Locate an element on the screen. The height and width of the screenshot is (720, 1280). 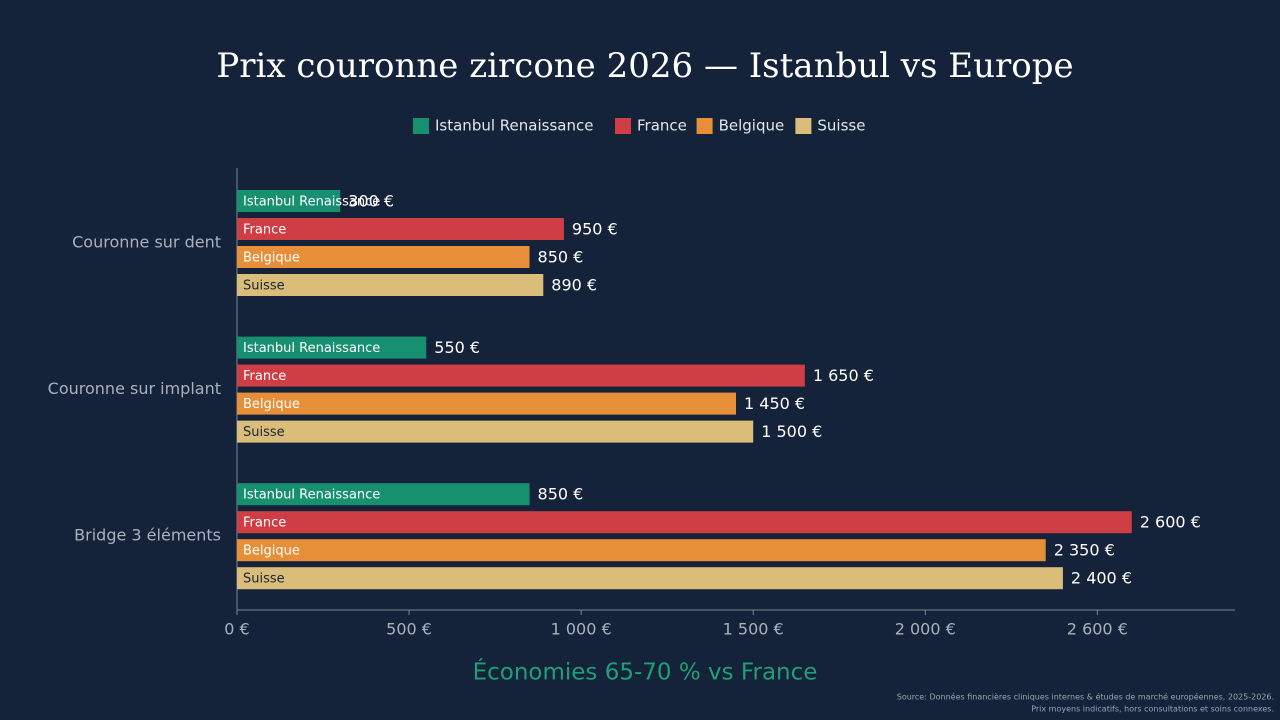
value-label: 1 500 € is located at coordinates (791, 431).